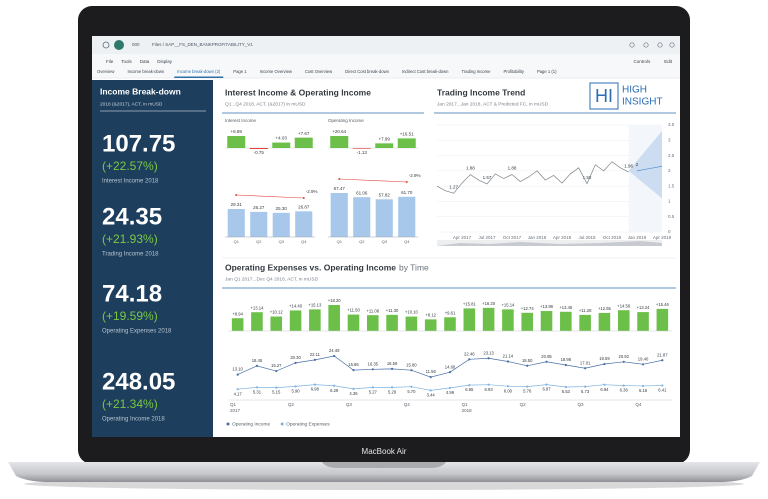 The image size is (768, 499). I want to click on tab: Cost Overview, so click(319, 71).